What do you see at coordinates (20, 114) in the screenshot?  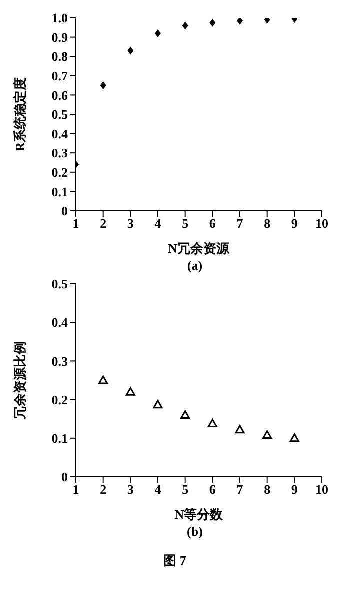 I see `y-axis-title: R系统稳定度` at bounding box center [20, 114].